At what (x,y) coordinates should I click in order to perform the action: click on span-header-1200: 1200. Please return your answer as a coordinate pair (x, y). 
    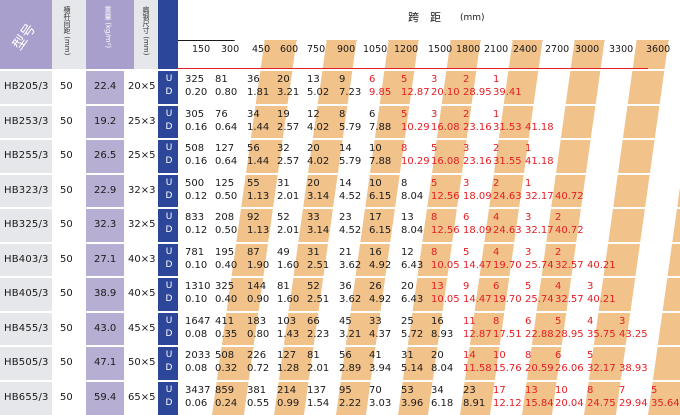
    Looking at the image, I should click on (406, 49).